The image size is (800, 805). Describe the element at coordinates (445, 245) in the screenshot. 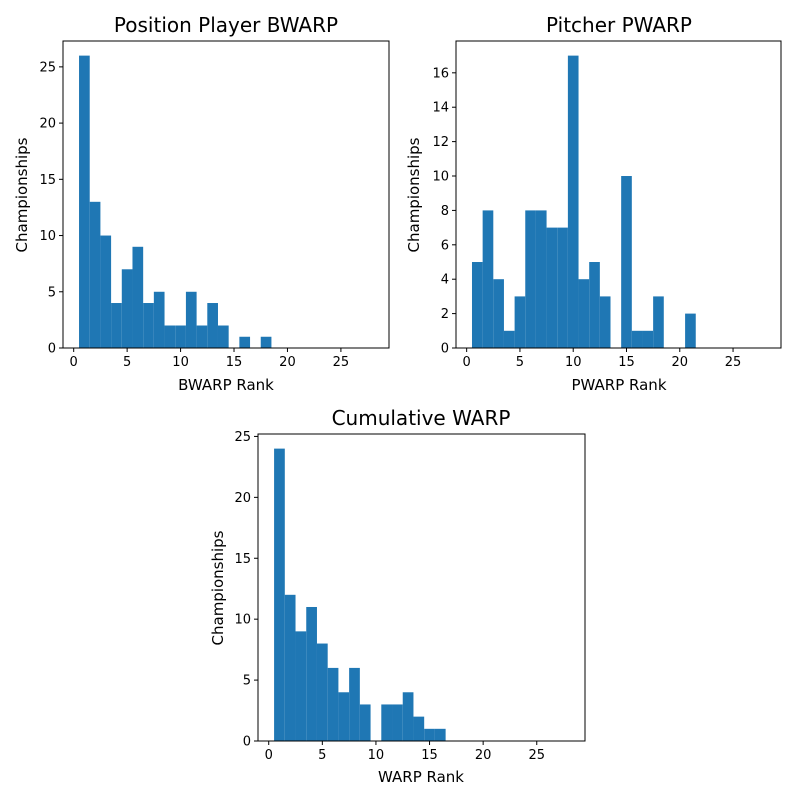

I see `y-tick-label: 6` at that location.